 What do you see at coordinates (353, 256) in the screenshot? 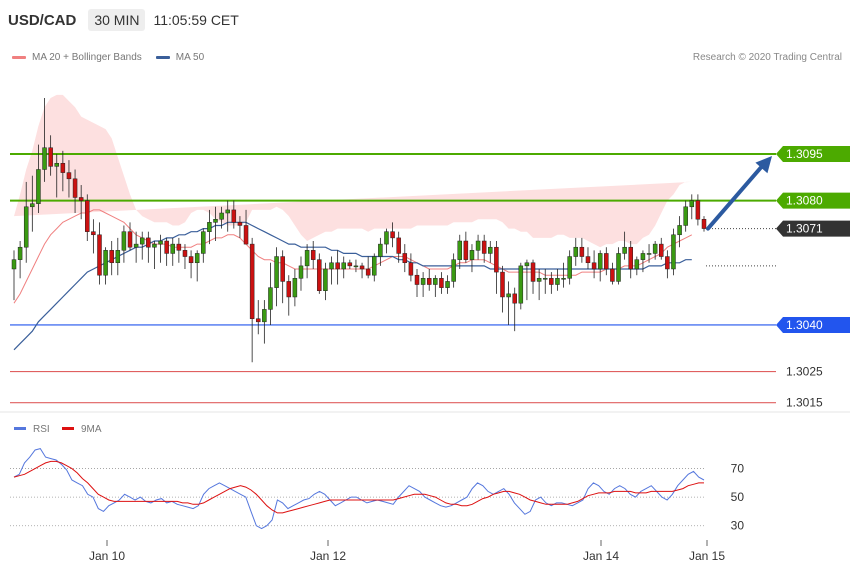
I see `ma20-line` at bounding box center [353, 256].